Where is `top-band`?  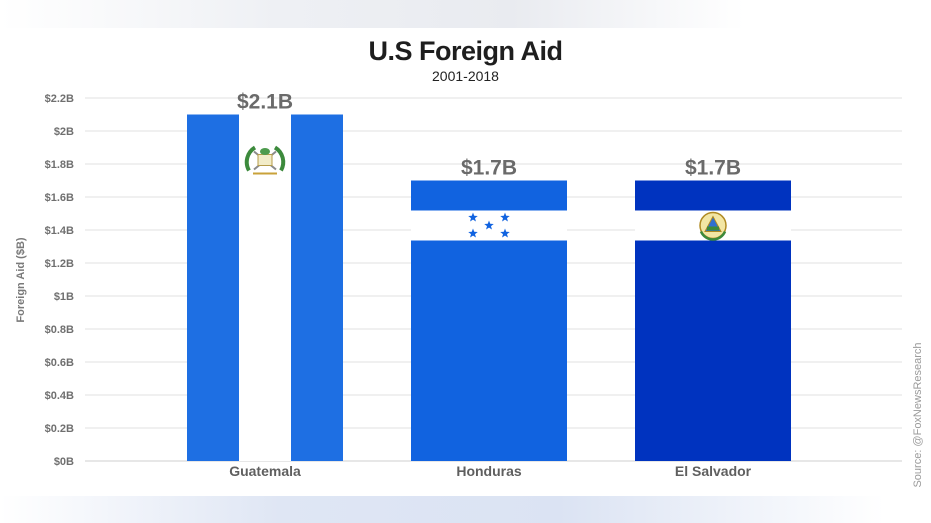
top-band is located at coordinates (465, 14).